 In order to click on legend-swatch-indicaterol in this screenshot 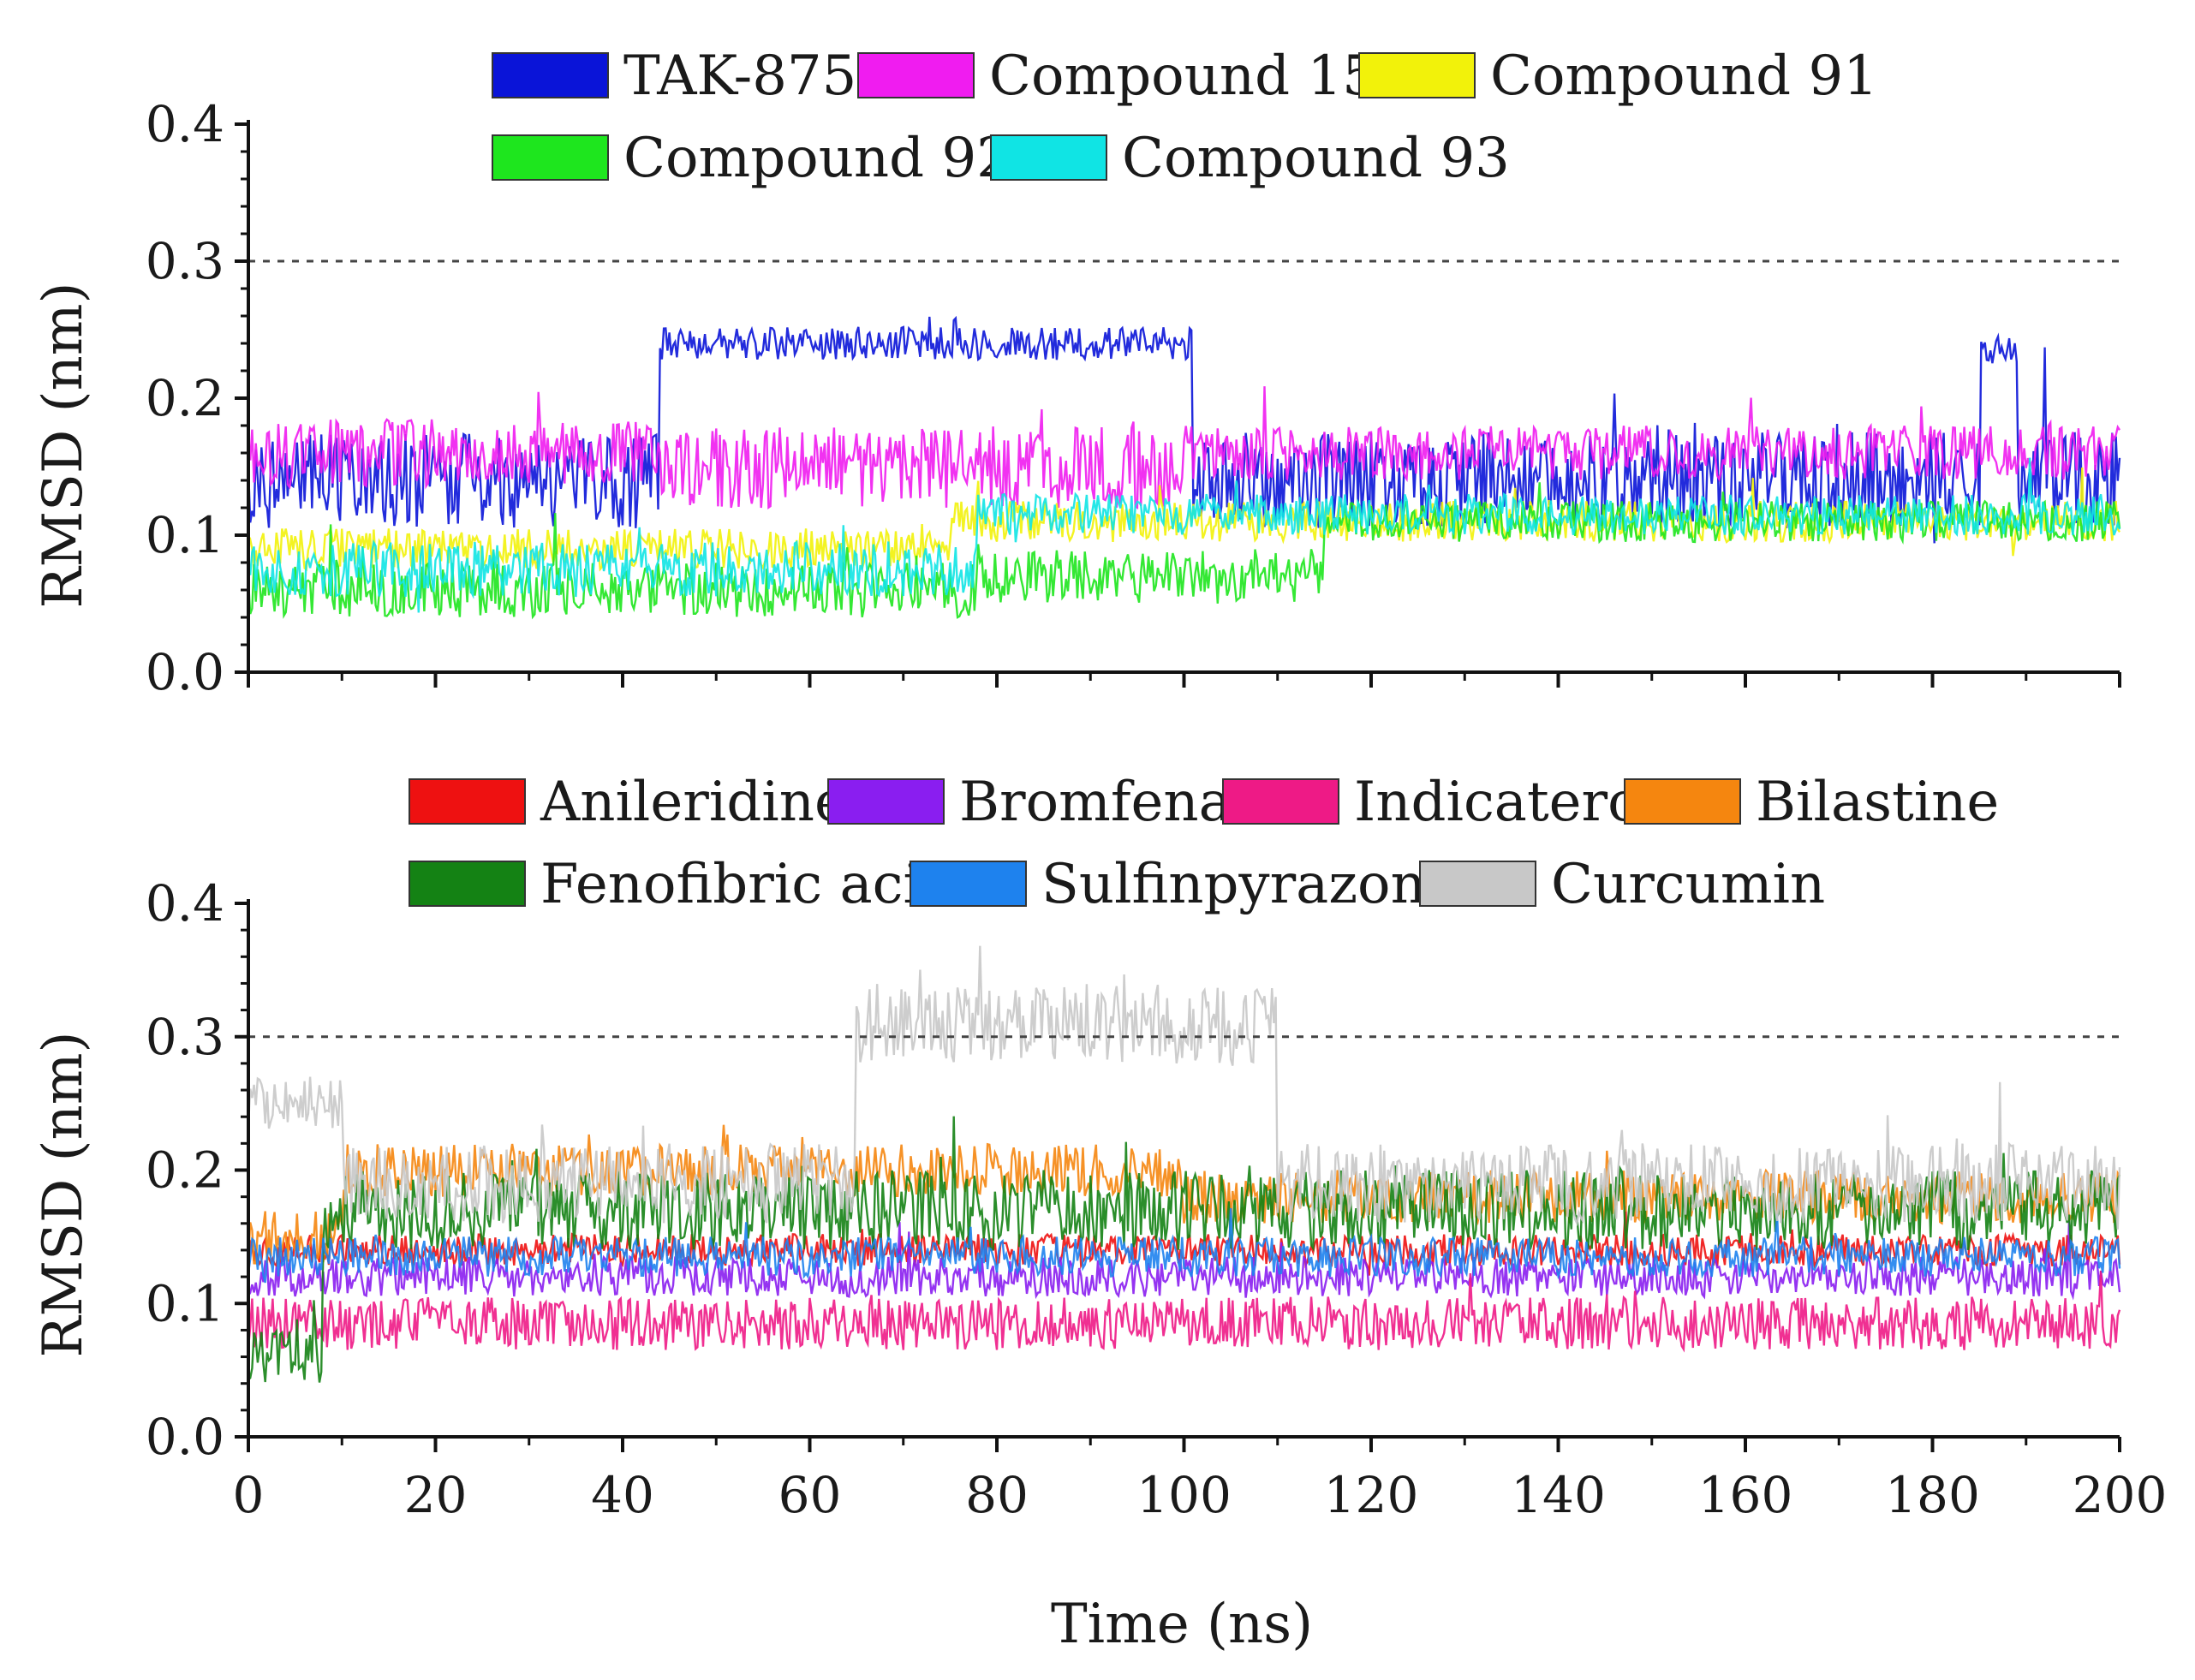, I will do `click(1280, 801)`.